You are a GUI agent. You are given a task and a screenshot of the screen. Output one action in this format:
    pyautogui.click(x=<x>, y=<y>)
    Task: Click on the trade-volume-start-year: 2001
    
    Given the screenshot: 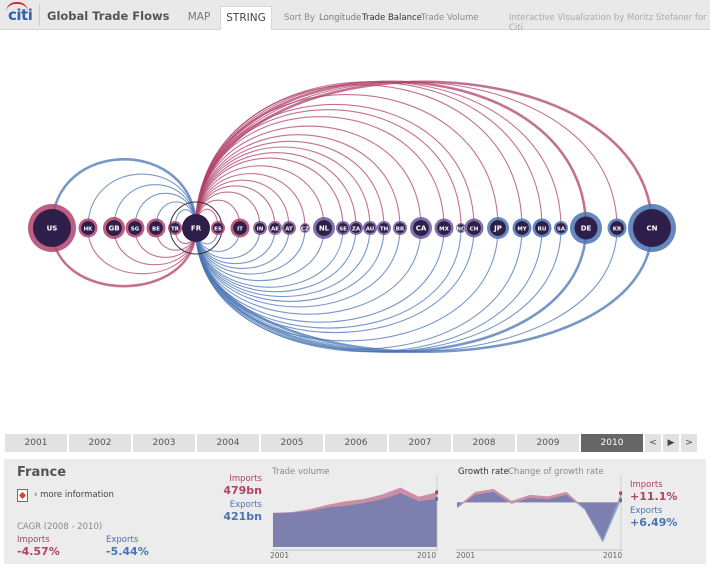 What is the action you would take?
    pyautogui.click(x=280, y=555)
    